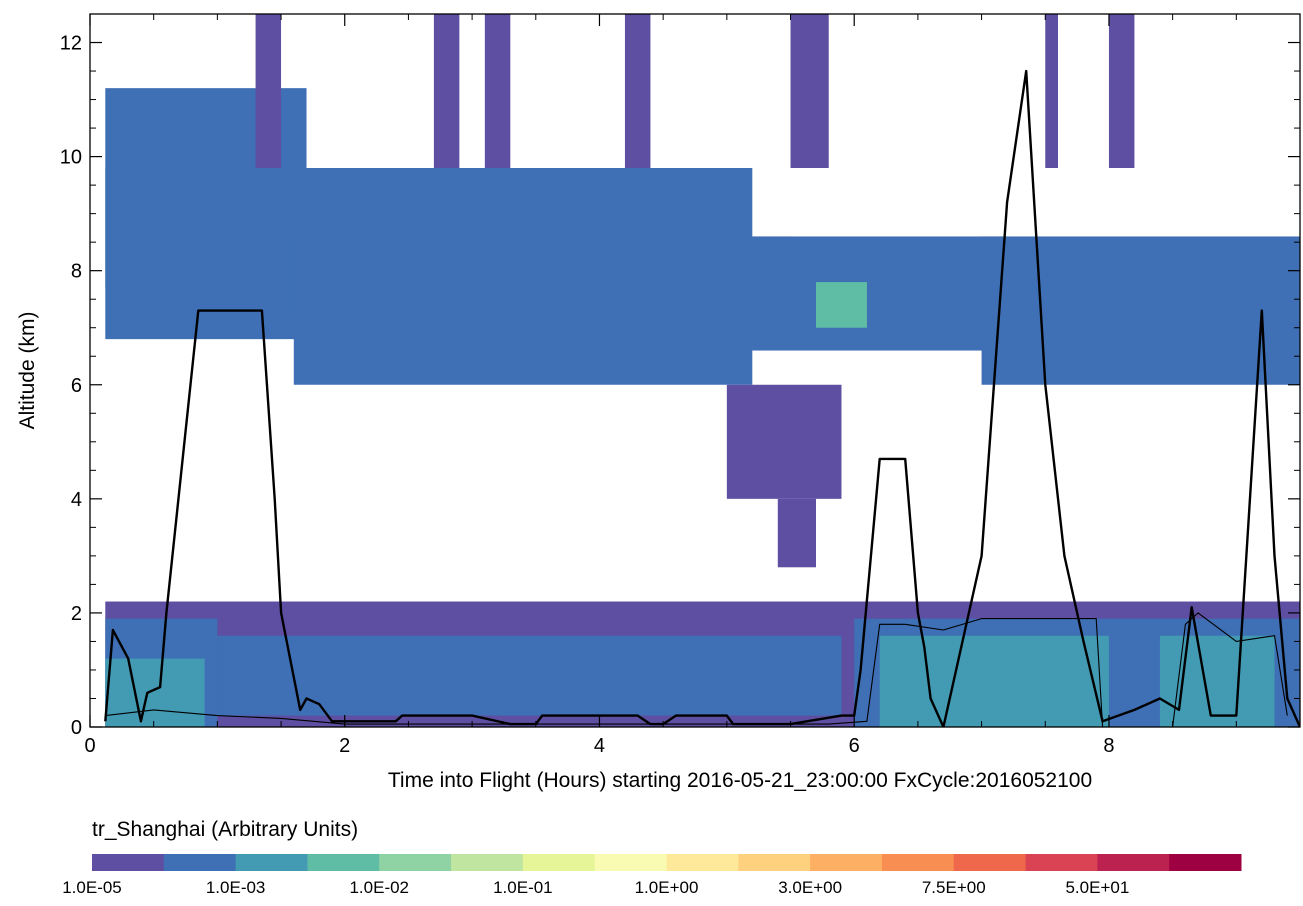  I want to click on y-tick-label-2: 4, so click(76, 500).